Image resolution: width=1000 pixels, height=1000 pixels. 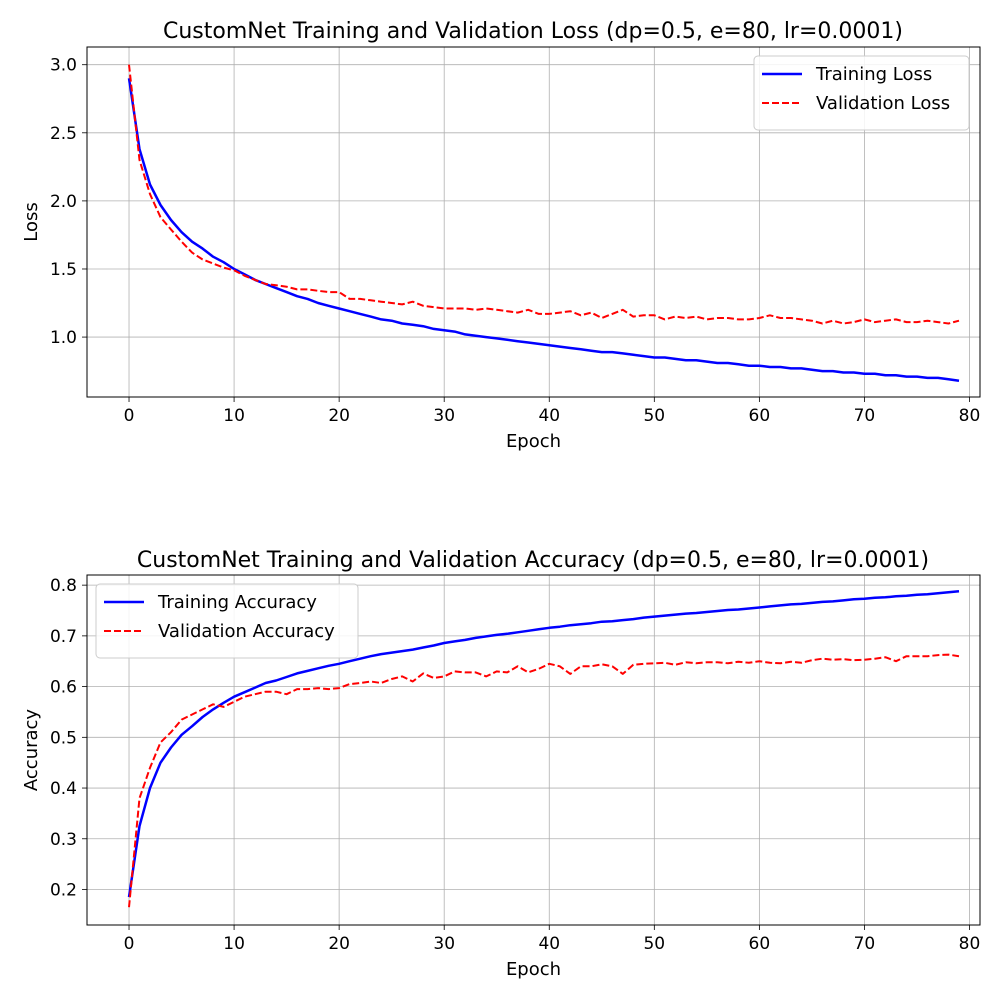 I want to click on loss-x-tick-label: 60, so click(x=760, y=416).